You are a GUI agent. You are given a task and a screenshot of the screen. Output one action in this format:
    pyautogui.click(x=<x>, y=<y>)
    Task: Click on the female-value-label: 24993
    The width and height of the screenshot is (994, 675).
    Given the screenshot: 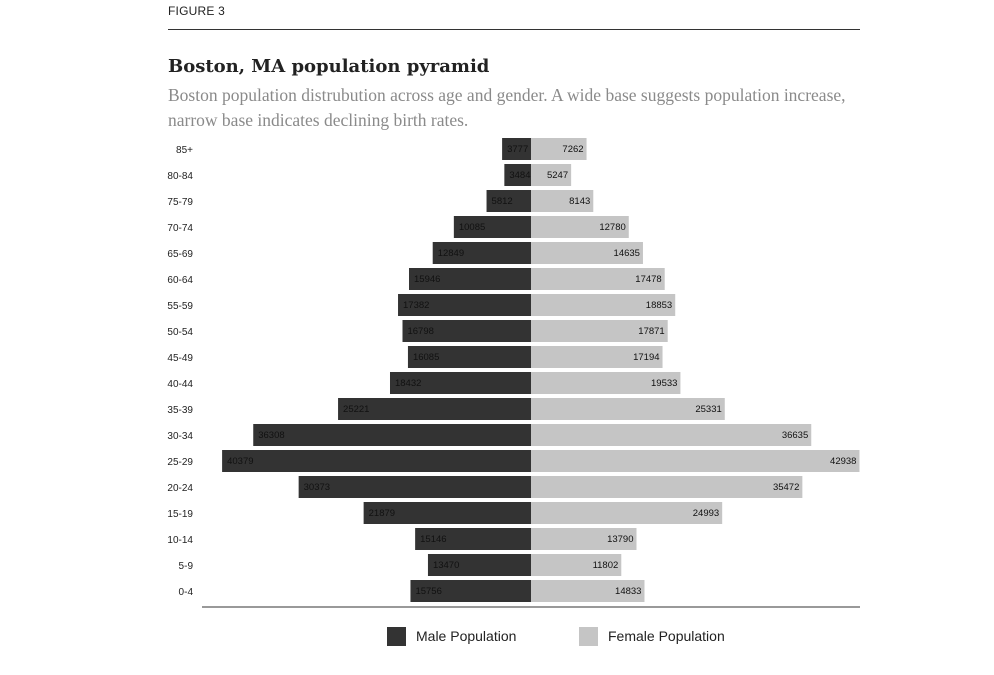 What is the action you would take?
    pyautogui.click(x=706, y=513)
    